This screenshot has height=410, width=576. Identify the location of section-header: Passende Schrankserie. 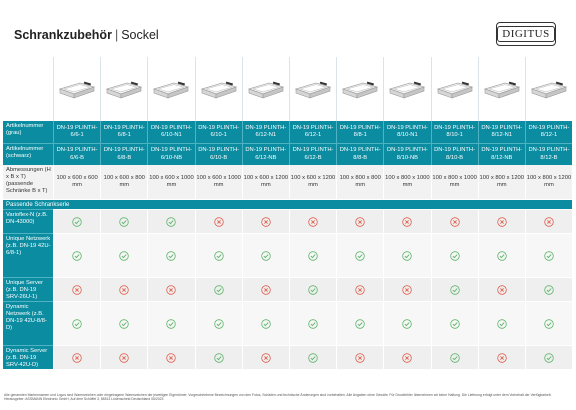
(287, 204).